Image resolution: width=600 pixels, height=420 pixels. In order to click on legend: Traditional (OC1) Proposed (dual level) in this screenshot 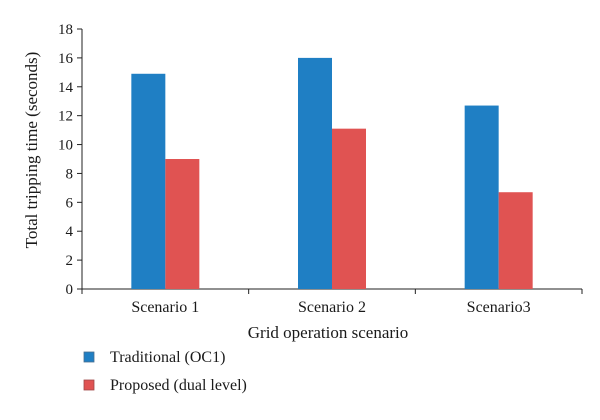, I will do `click(165, 371)`.